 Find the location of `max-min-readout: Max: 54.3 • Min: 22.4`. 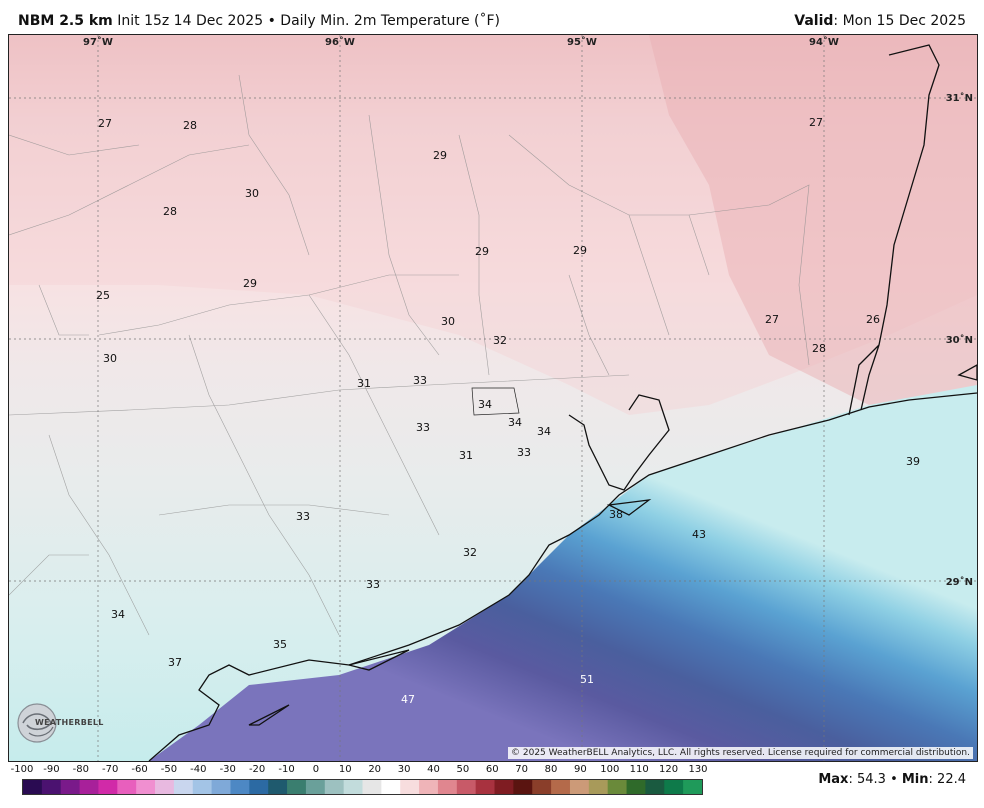

max-min-readout: Max: 54.3 • Min: 22.4 is located at coordinates (892, 779).